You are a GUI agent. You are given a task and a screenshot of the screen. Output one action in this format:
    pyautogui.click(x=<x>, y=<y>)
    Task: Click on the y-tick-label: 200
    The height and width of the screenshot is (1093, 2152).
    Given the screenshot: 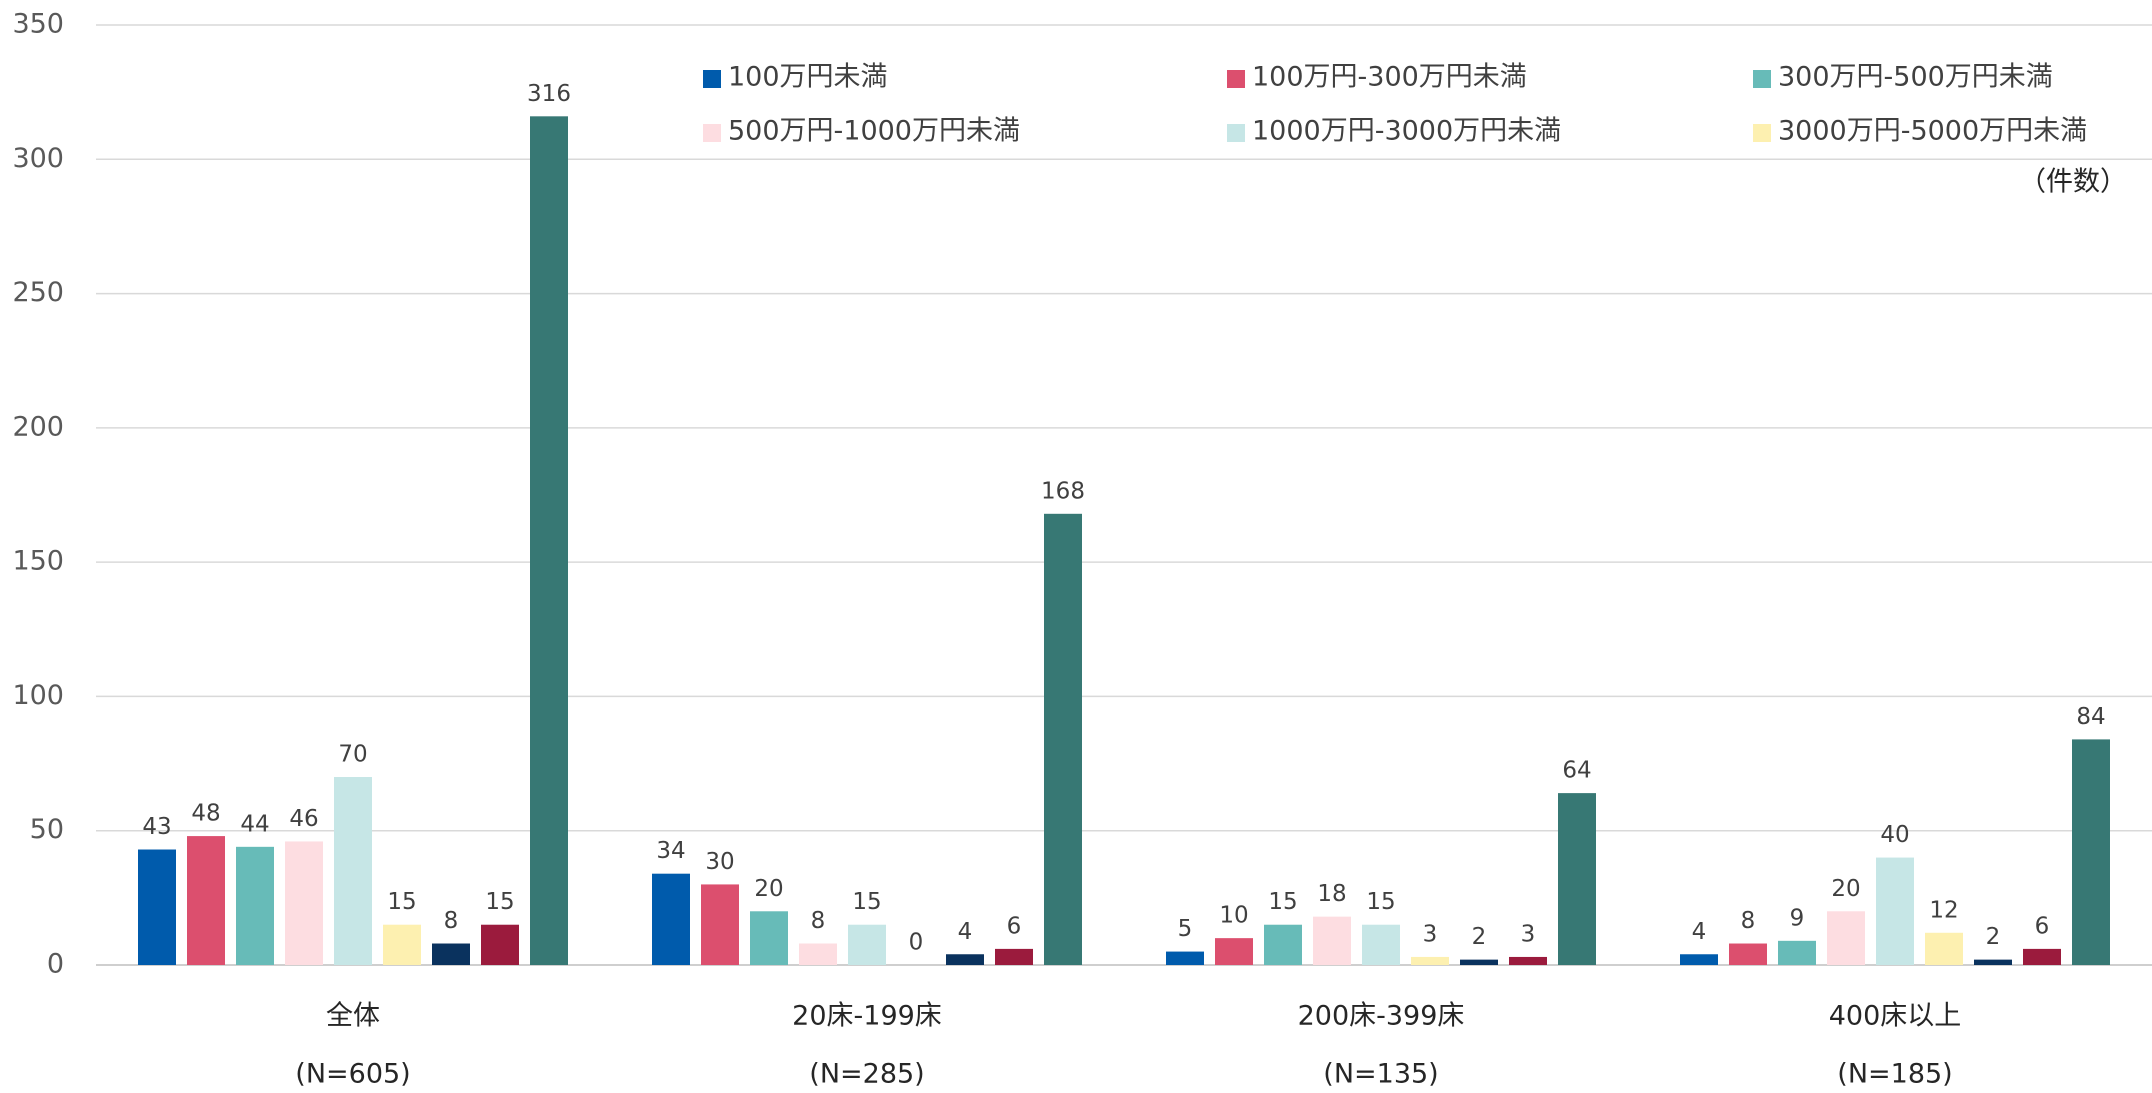 What is the action you would take?
    pyautogui.click(x=38, y=426)
    